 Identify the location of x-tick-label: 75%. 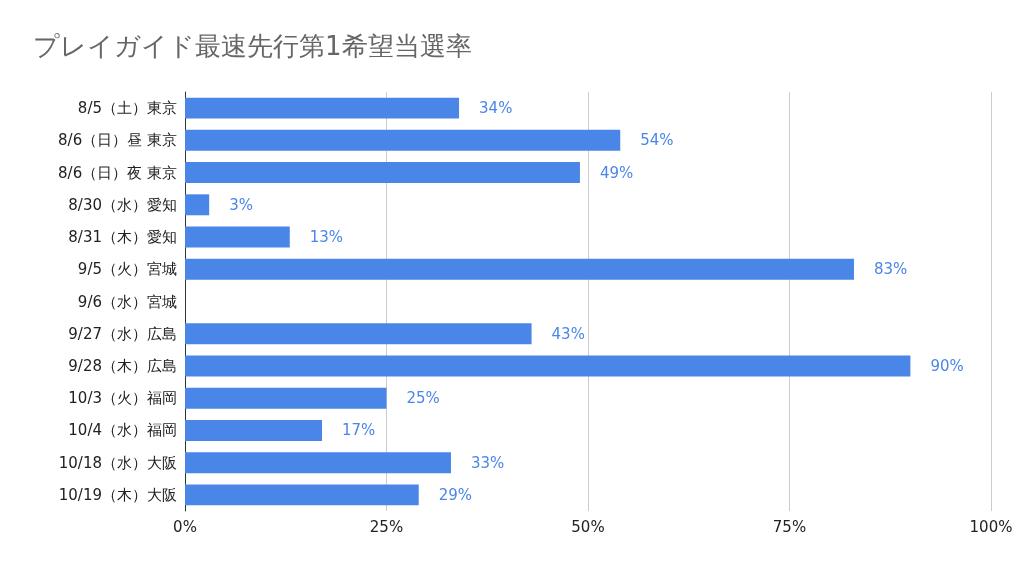
(789, 526).